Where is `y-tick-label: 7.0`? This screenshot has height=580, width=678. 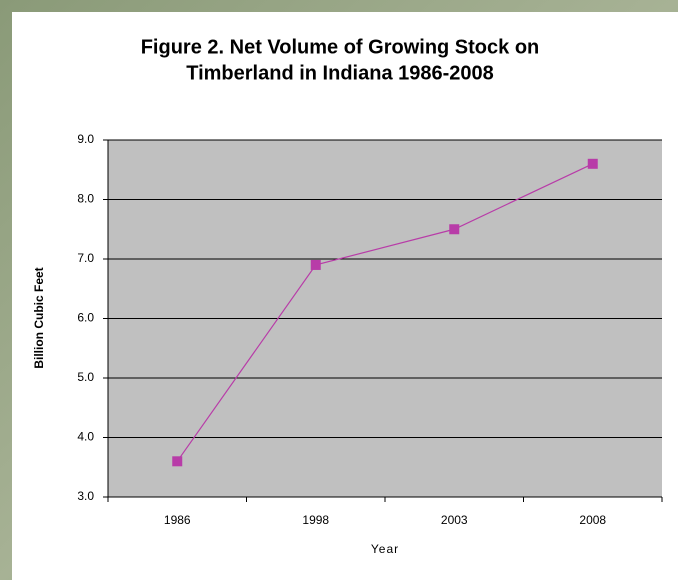 y-tick-label: 7.0 is located at coordinates (85, 258).